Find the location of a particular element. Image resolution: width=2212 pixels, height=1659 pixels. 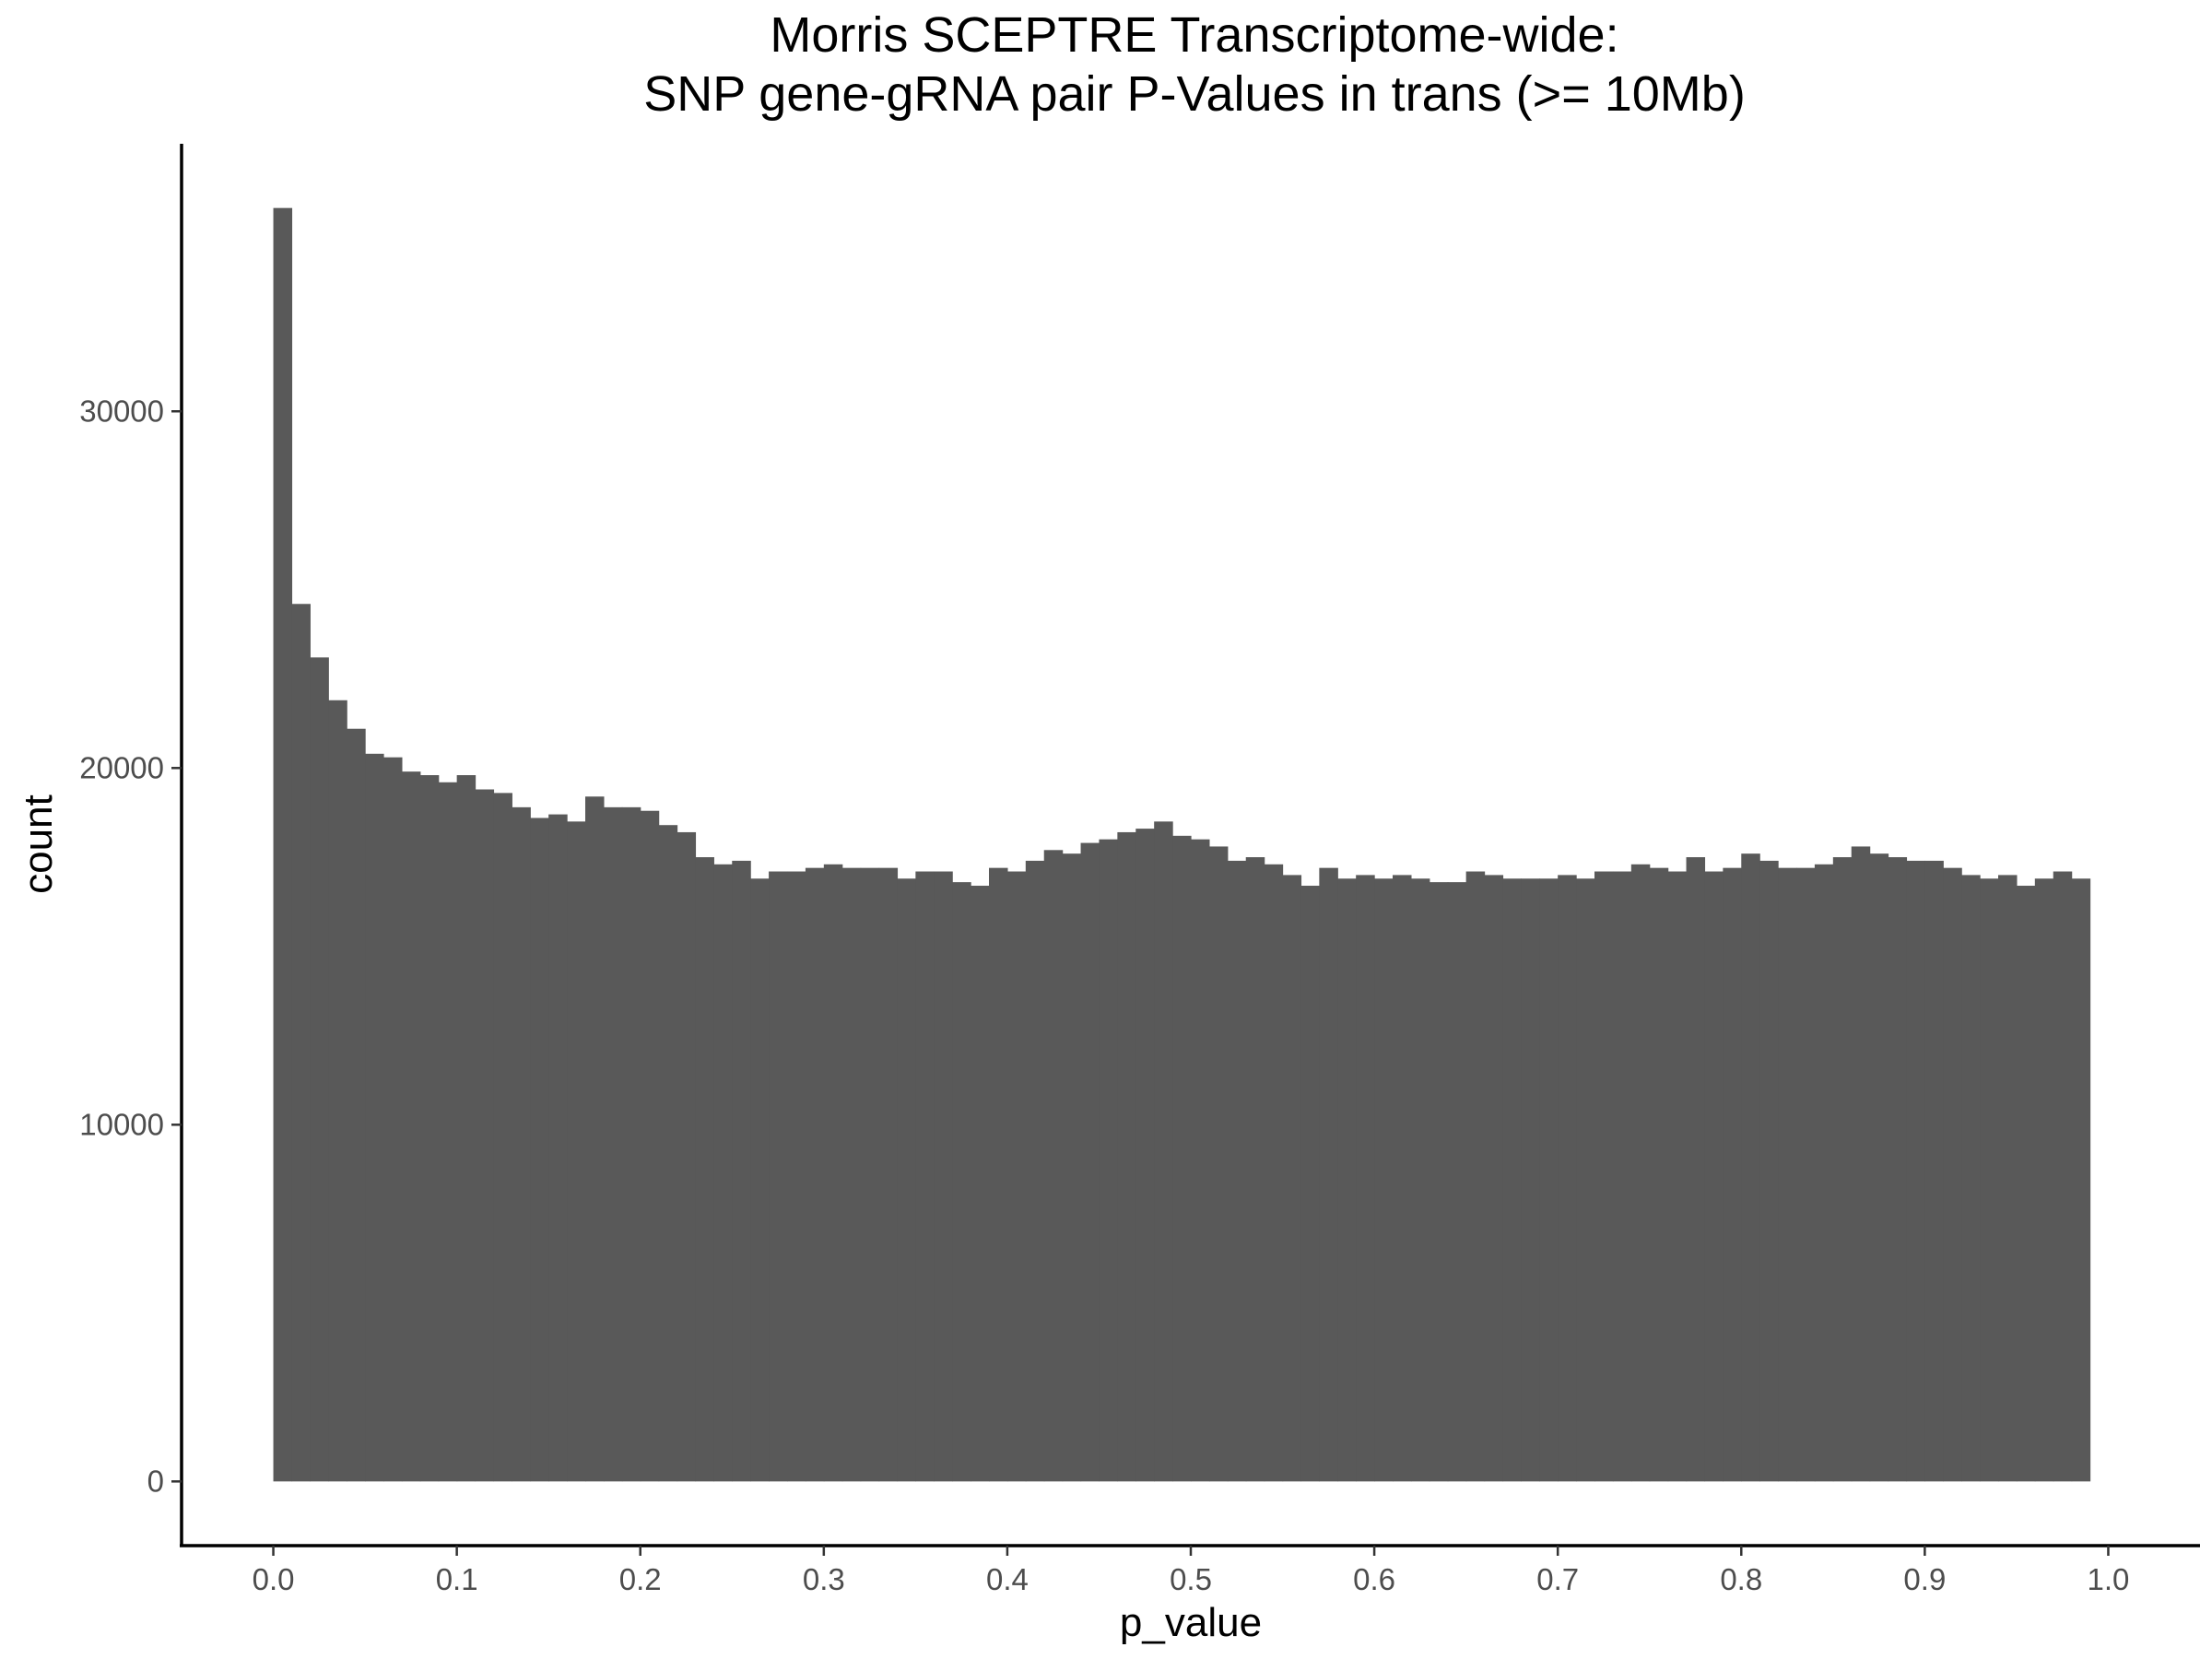

x-tick-label: 0.4 is located at coordinates (1007, 1579).